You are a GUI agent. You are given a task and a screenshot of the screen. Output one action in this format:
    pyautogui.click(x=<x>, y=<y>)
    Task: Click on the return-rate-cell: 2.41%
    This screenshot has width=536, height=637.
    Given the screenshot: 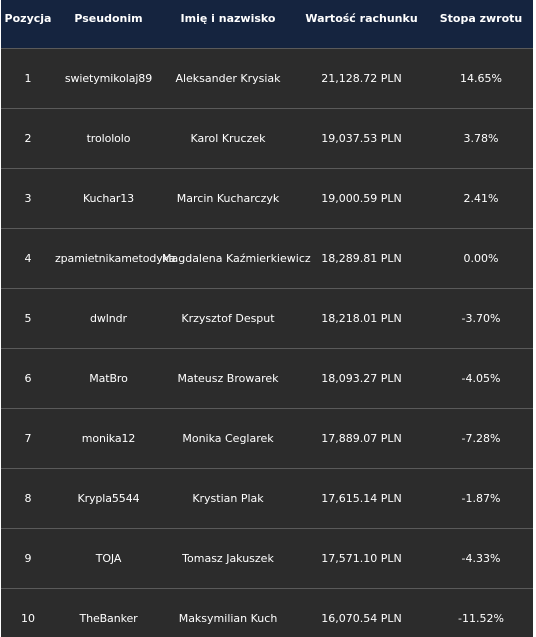 What is the action you would take?
    pyautogui.click(x=481, y=198)
    